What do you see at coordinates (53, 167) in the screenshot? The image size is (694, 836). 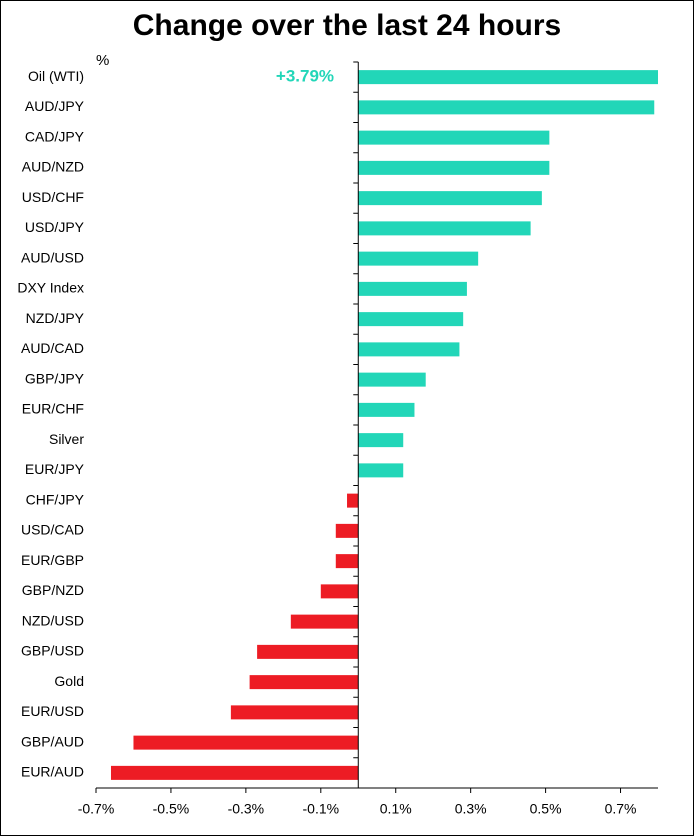 I see `y-tick-label: AUD/NZD` at bounding box center [53, 167].